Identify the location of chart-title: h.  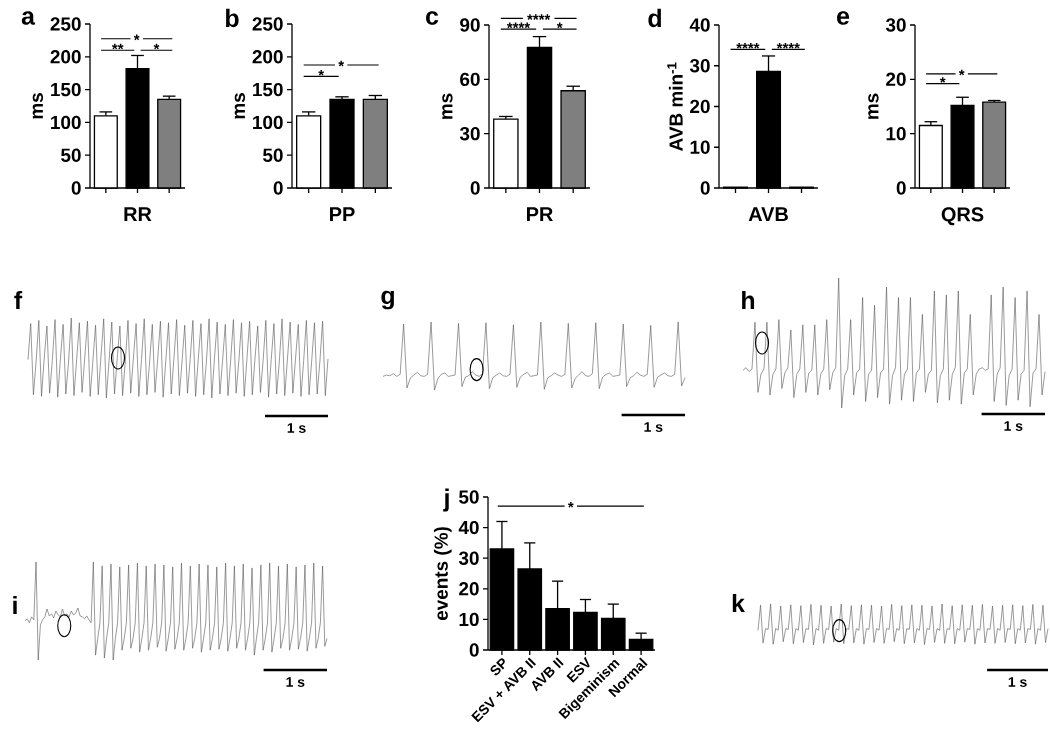
(748, 300).